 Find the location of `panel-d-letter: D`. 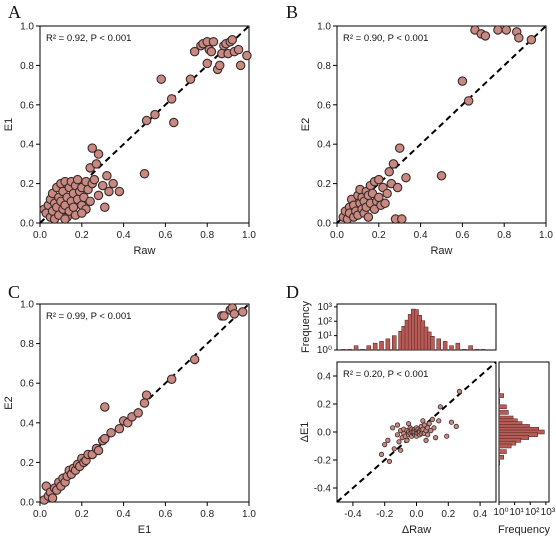

panel-d-letter: D is located at coordinates (292, 292).